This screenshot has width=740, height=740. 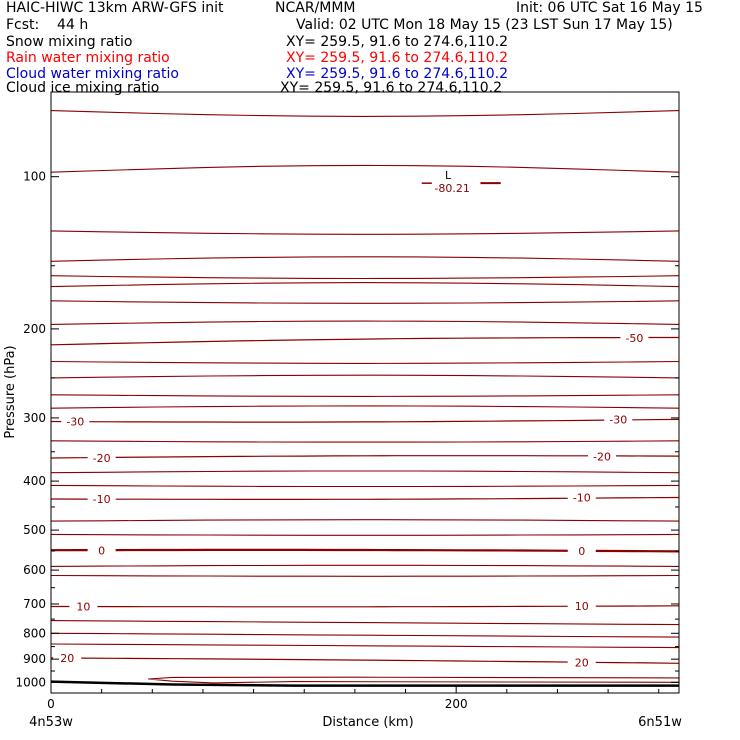 I want to click on field-name-rain: Rain water mixing ratio, so click(x=88, y=58).